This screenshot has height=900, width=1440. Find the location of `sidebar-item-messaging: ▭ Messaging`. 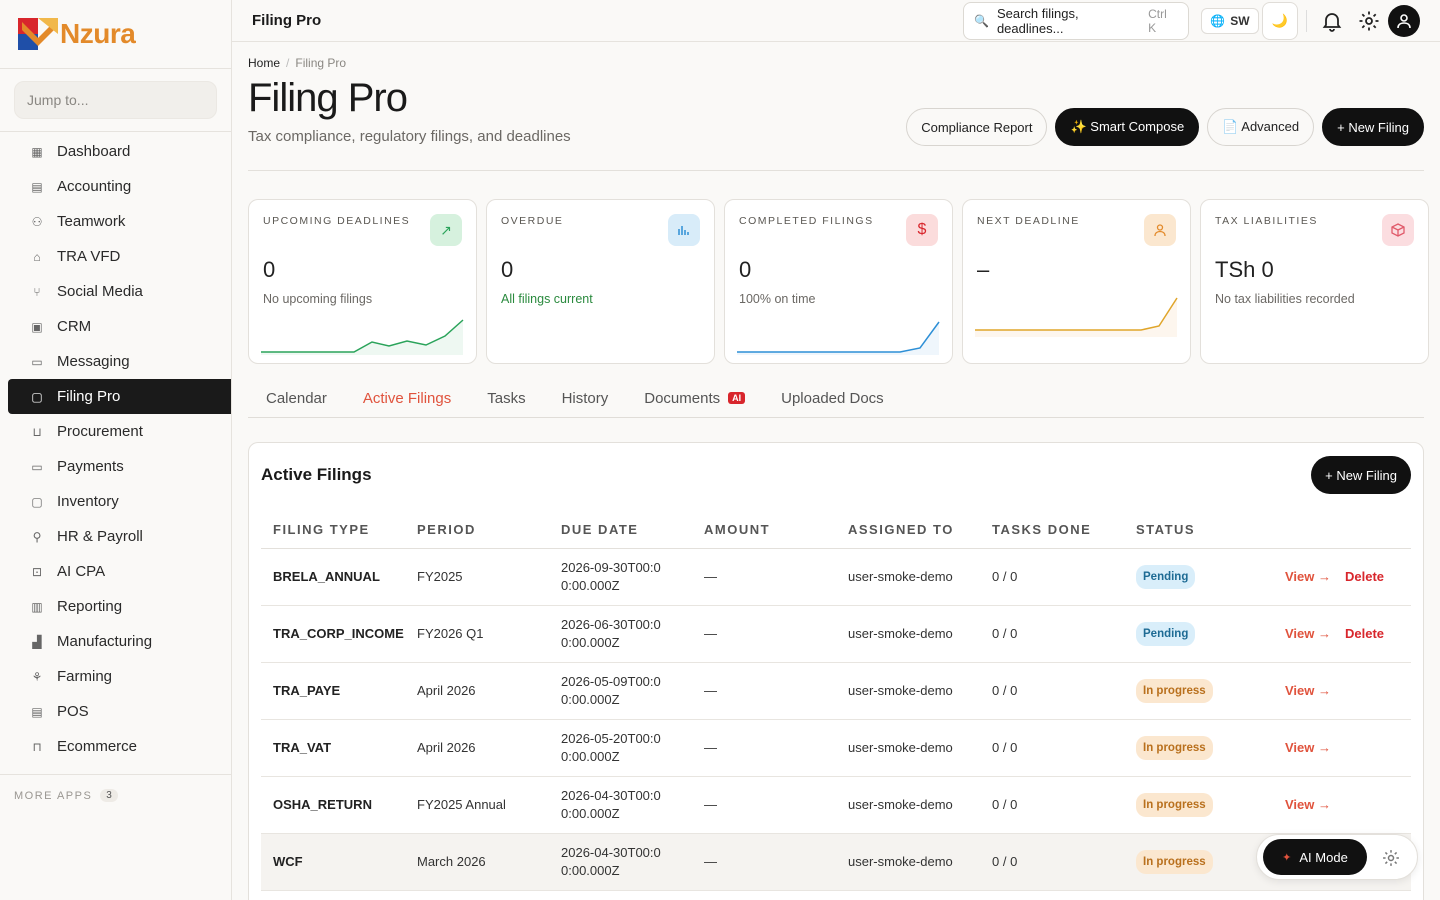

sidebar-item-messaging: ▭ Messaging is located at coordinates (119, 361).